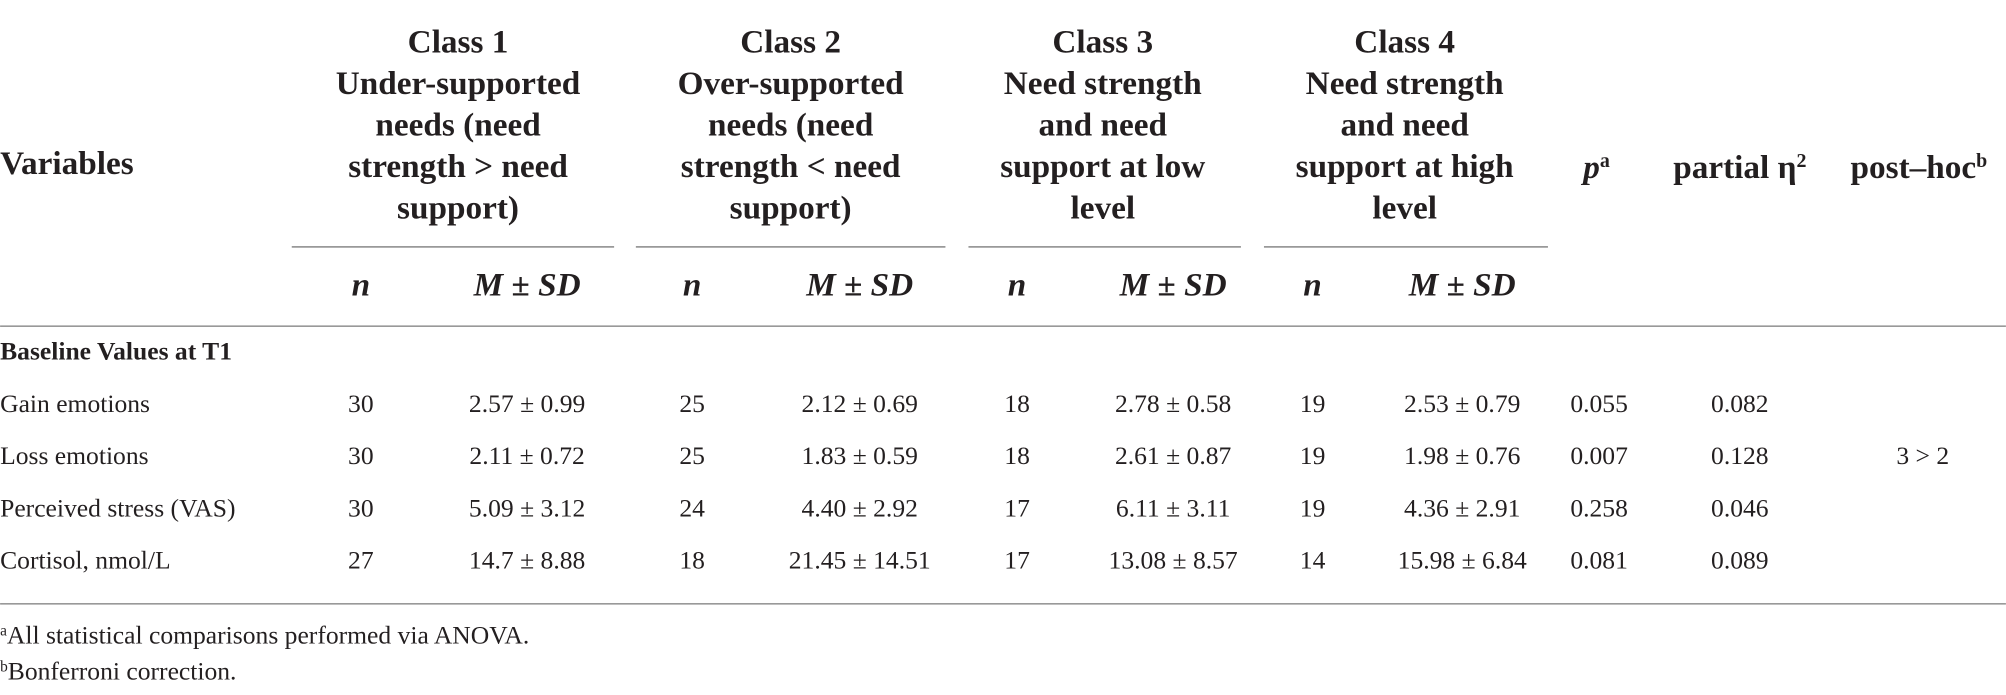 Image resolution: width=2006 pixels, height=695 pixels. I want to click on cell: 27, so click(361, 559).